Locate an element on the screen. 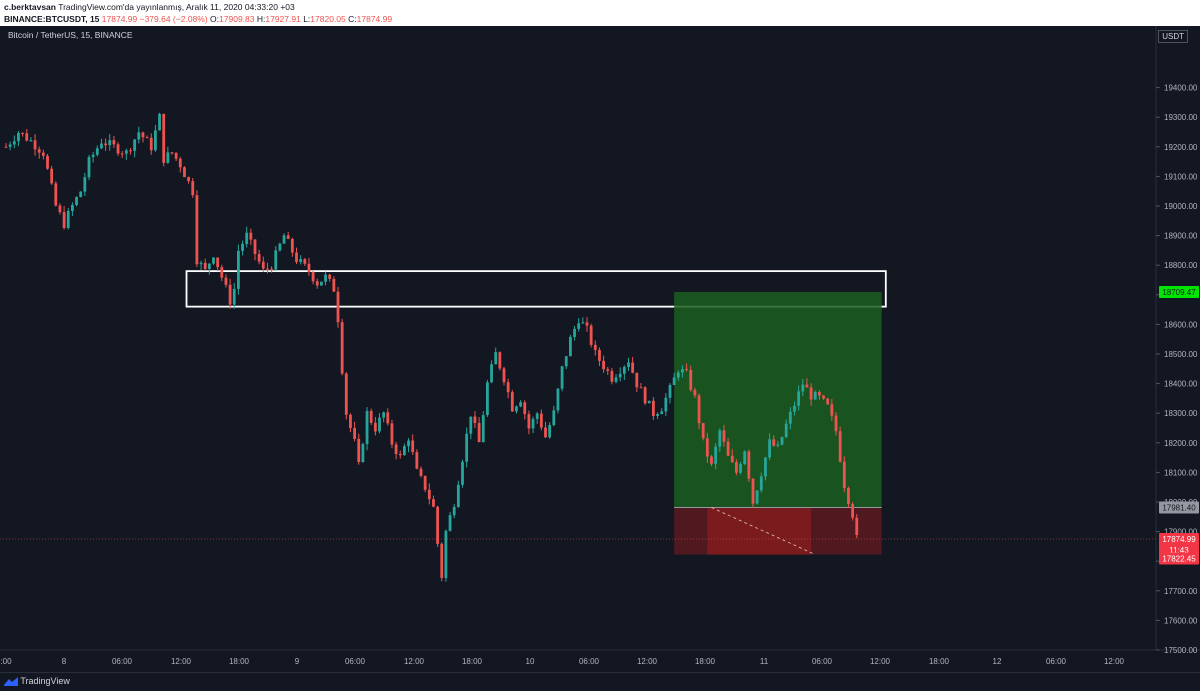  entry-price-label: 17981.40 is located at coordinates (1179, 508).